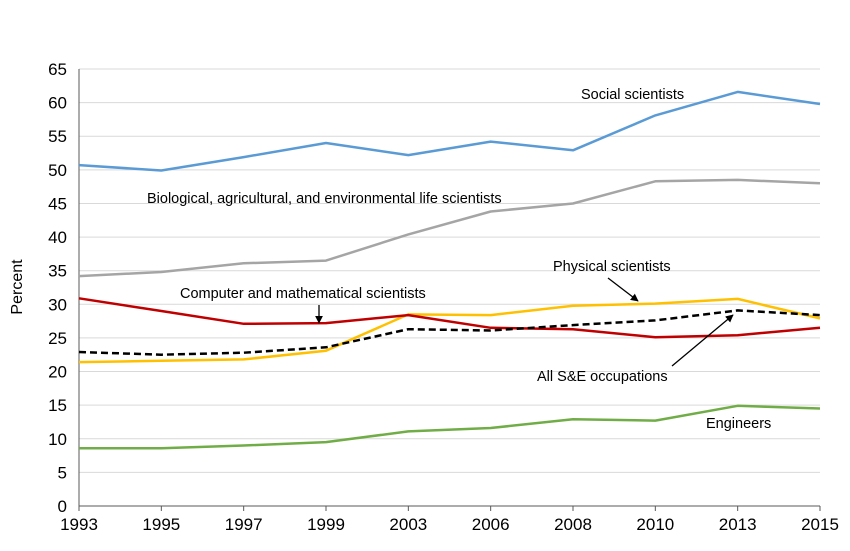 This screenshot has height=551, width=850. I want to click on annotation-label-0: Social scientists, so click(632, 95).